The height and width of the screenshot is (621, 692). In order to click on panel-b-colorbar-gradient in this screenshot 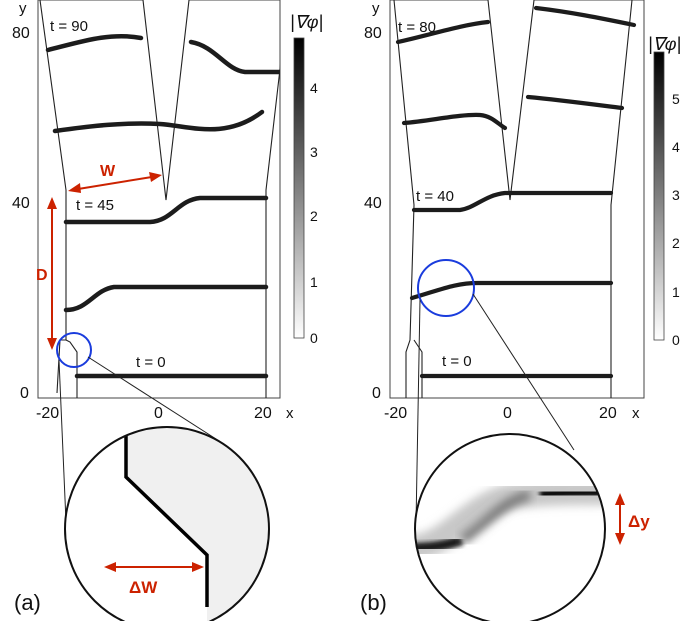, I will do `click(659, 196)`.